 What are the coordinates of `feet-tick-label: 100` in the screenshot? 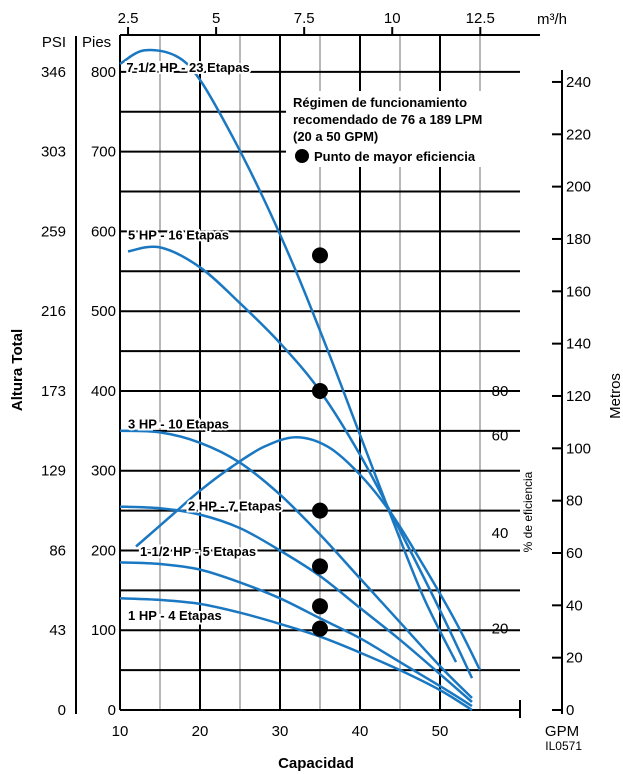 It's located at (103, 630).